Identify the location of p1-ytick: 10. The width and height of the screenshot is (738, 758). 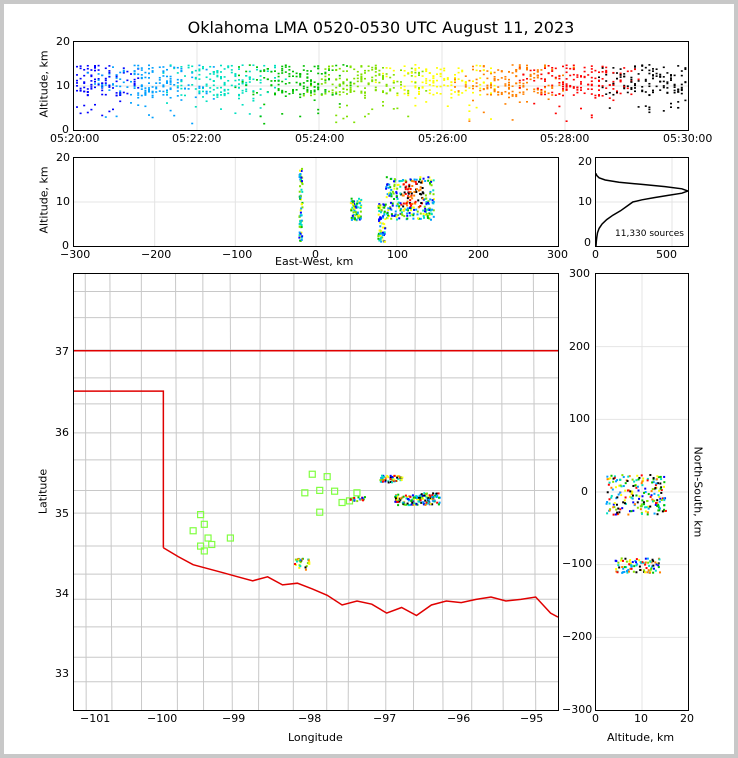
(63, 85).